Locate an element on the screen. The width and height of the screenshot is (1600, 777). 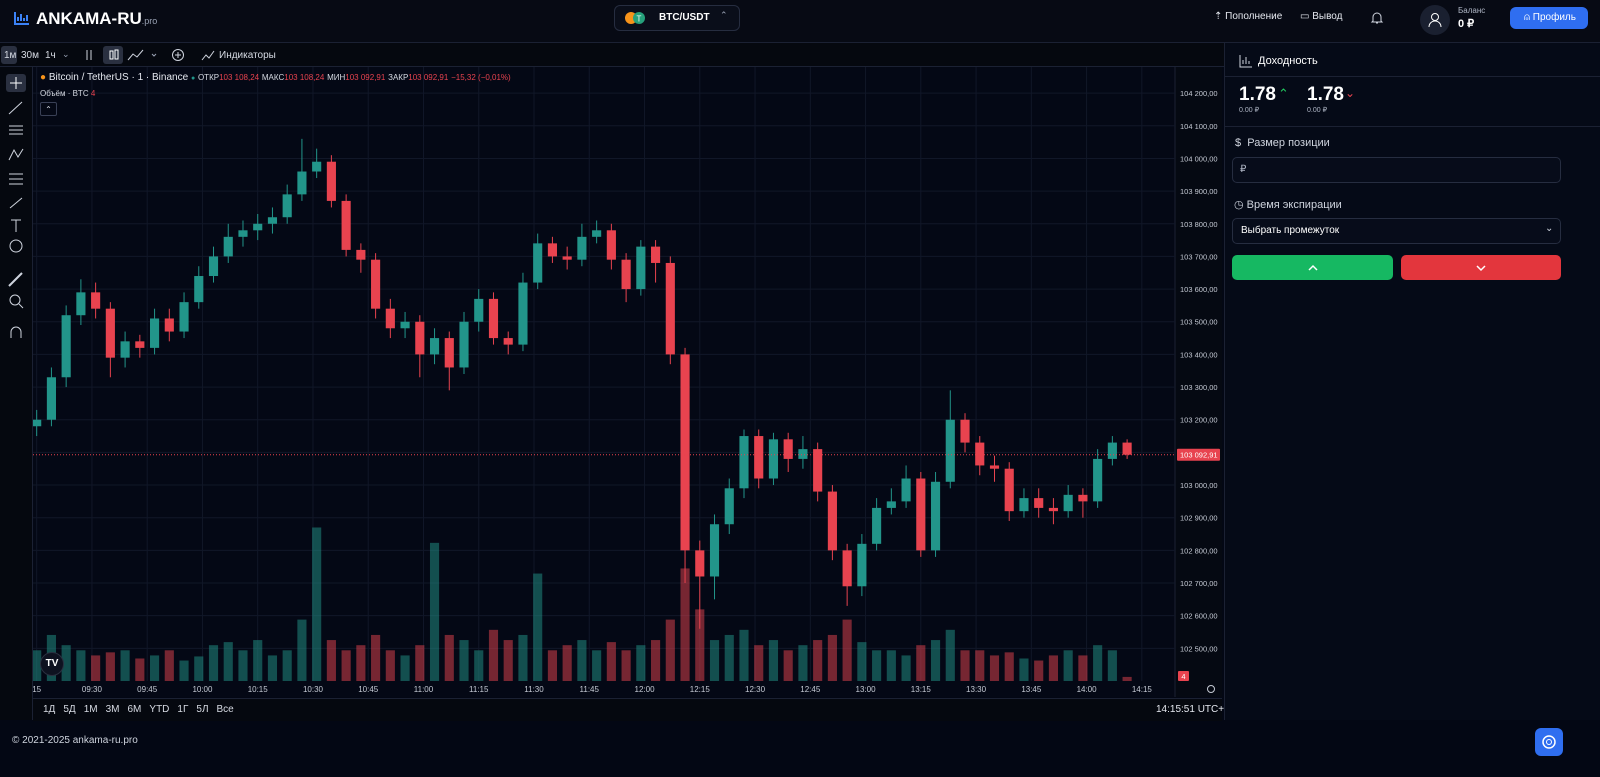
x-tick-label: 12:30 is located at coordinates (755, 689).